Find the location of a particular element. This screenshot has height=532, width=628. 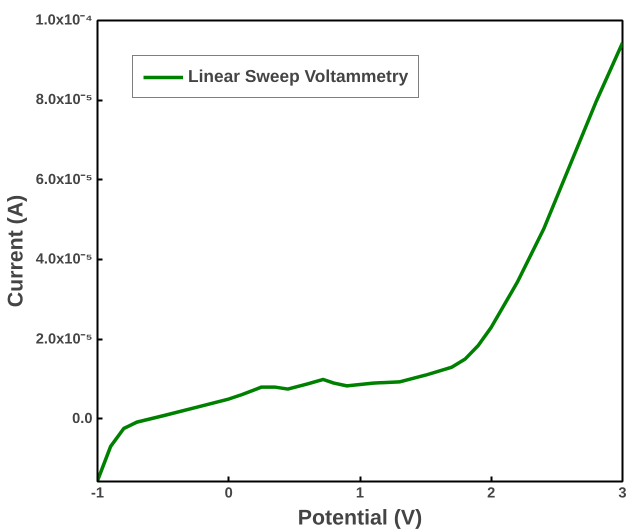

x-tick-label: 0 is located at coordinates (228, 494).